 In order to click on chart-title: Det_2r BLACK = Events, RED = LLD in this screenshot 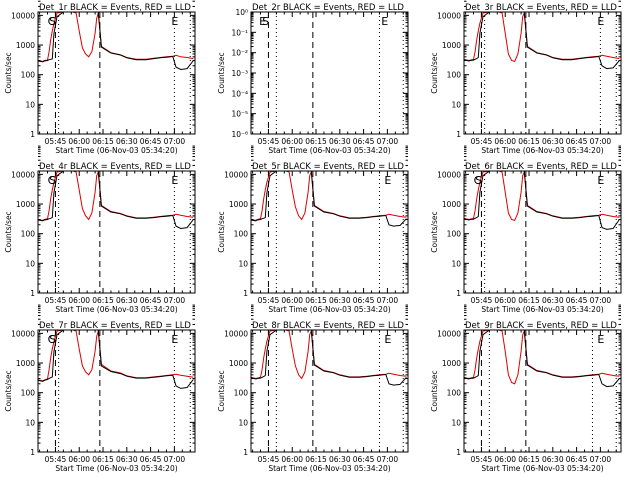, I will do `click(328, 8)`.